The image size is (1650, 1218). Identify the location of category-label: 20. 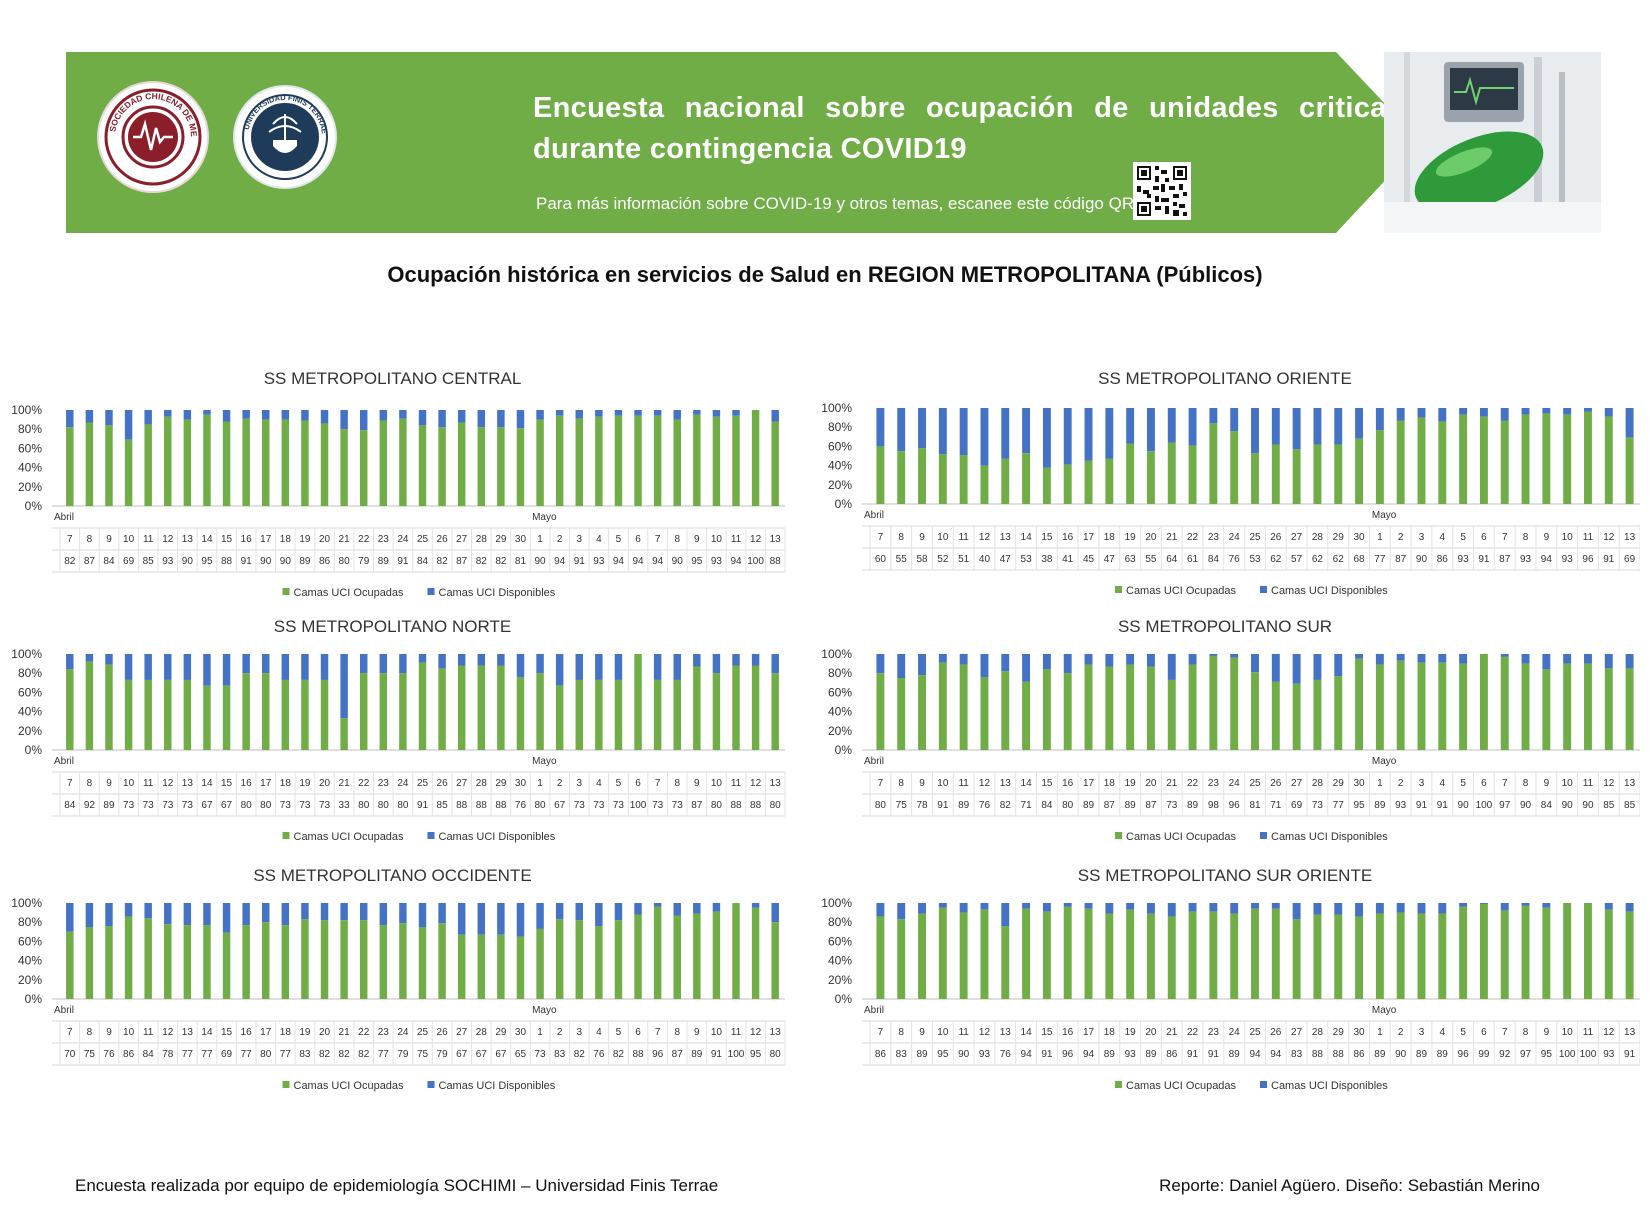
(325, 783).